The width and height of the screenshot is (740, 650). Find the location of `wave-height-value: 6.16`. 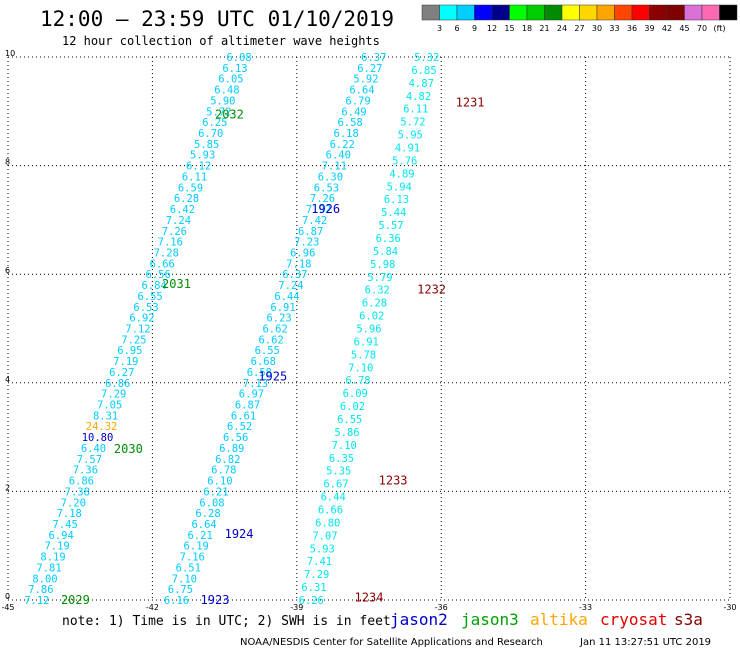

wave-height-value: 6.16 is located at coordinates (176, 601).